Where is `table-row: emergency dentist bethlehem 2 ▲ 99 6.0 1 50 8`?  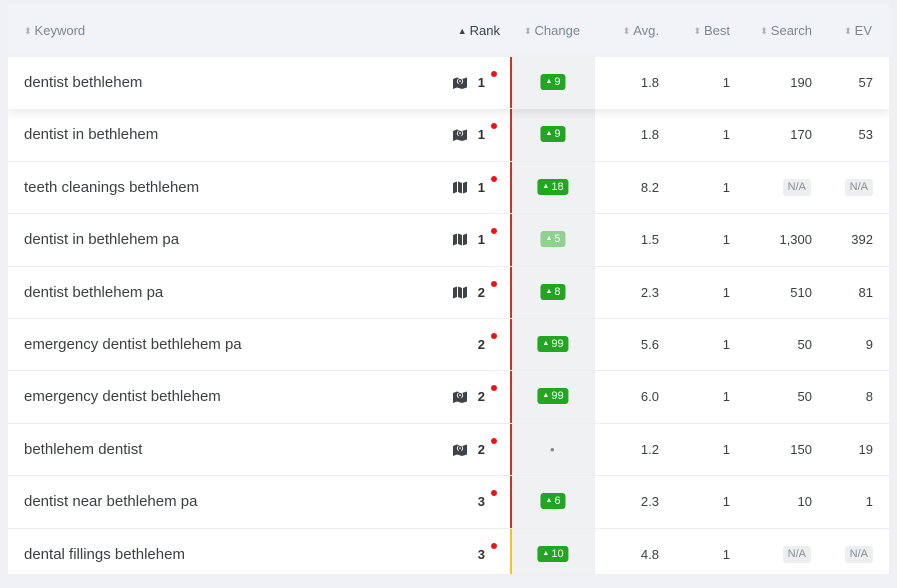 table-row: emergency dentist bethlehem 2 ▲ 99 6.0 1 50 8 is located at coordinates (448, 397).